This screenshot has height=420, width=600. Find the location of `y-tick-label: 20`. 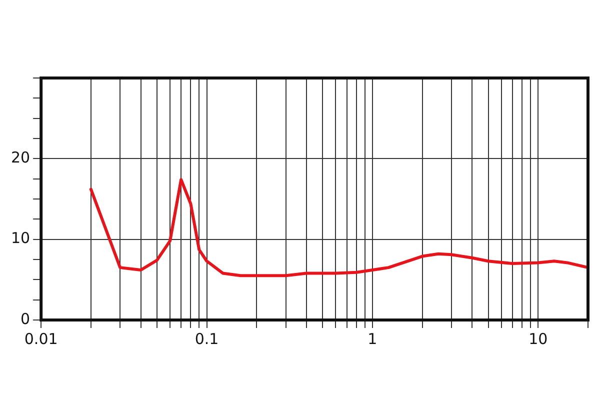

y-tick-label: 20 is located at coordinates (20, 157).